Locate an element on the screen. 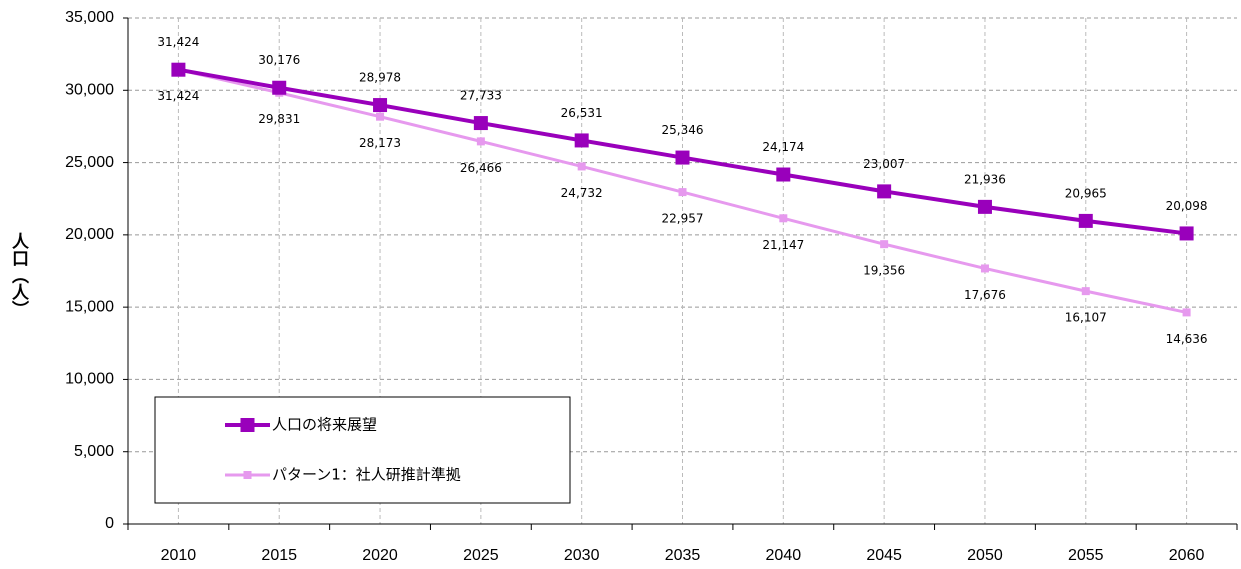 This screenshot has height=569, width=1241. data-label: 25,346 is located at coordinates (683, 130).